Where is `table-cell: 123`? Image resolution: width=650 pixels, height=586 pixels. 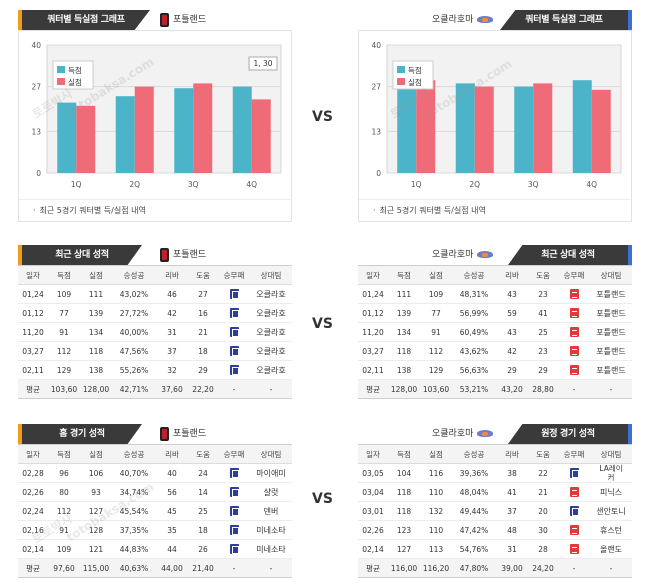
table-cell: 123 is located at coordinates (404, 530).